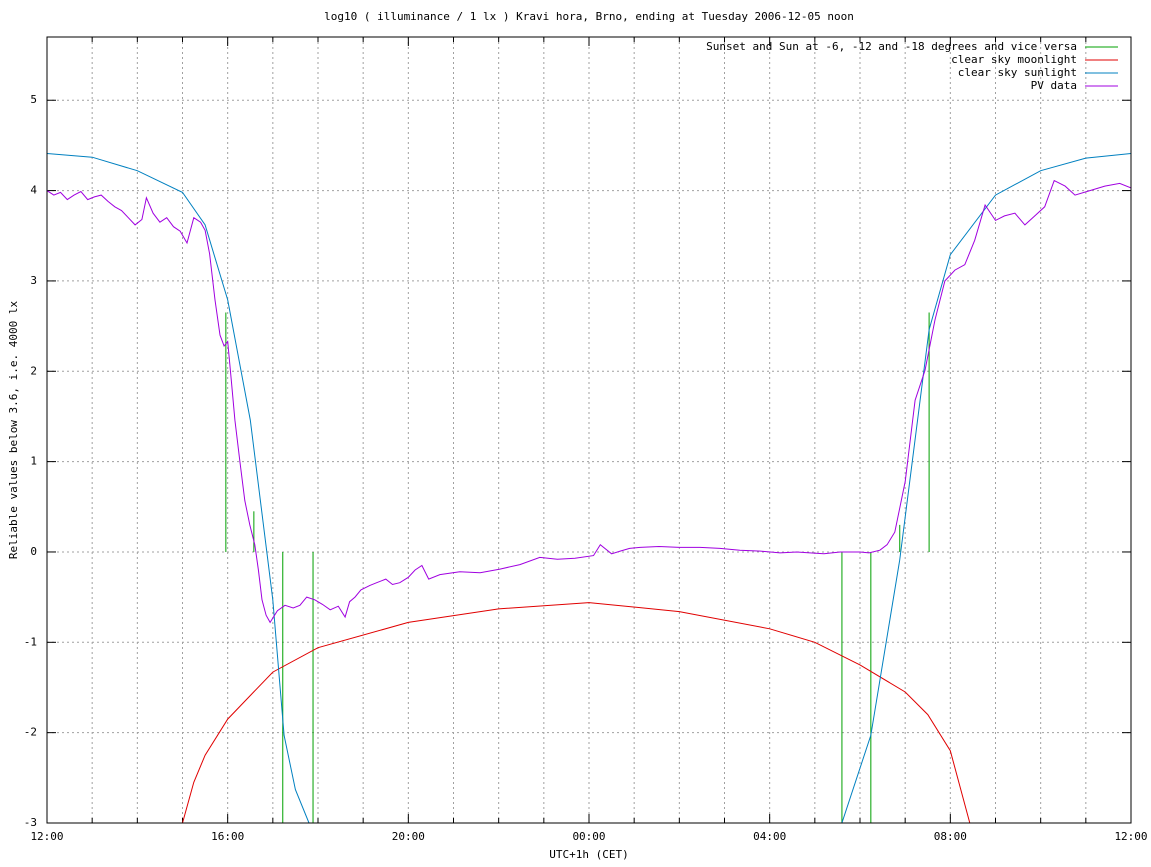  I want to click on y-tick-label: 2, so click(33, 370).